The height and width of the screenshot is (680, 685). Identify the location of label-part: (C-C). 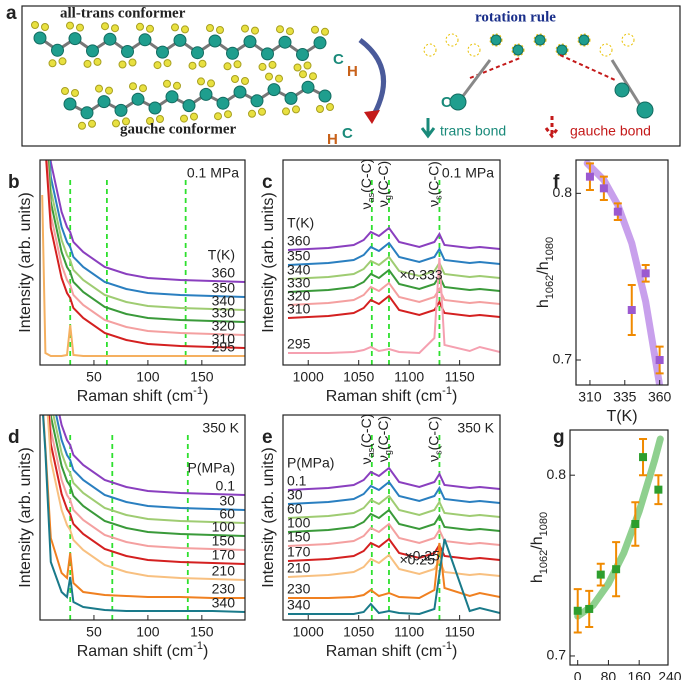
(383, 433).